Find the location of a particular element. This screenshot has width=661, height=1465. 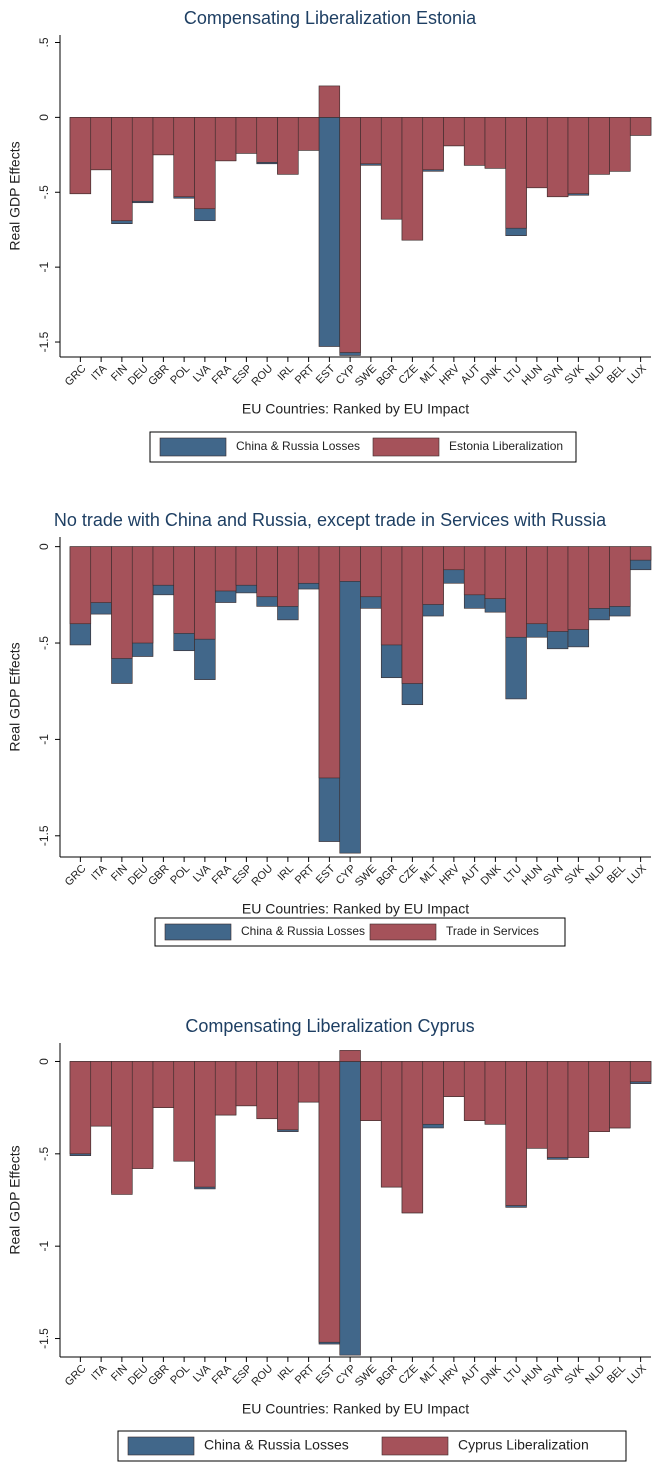

legend-box is located at coordinates (372, 1446).